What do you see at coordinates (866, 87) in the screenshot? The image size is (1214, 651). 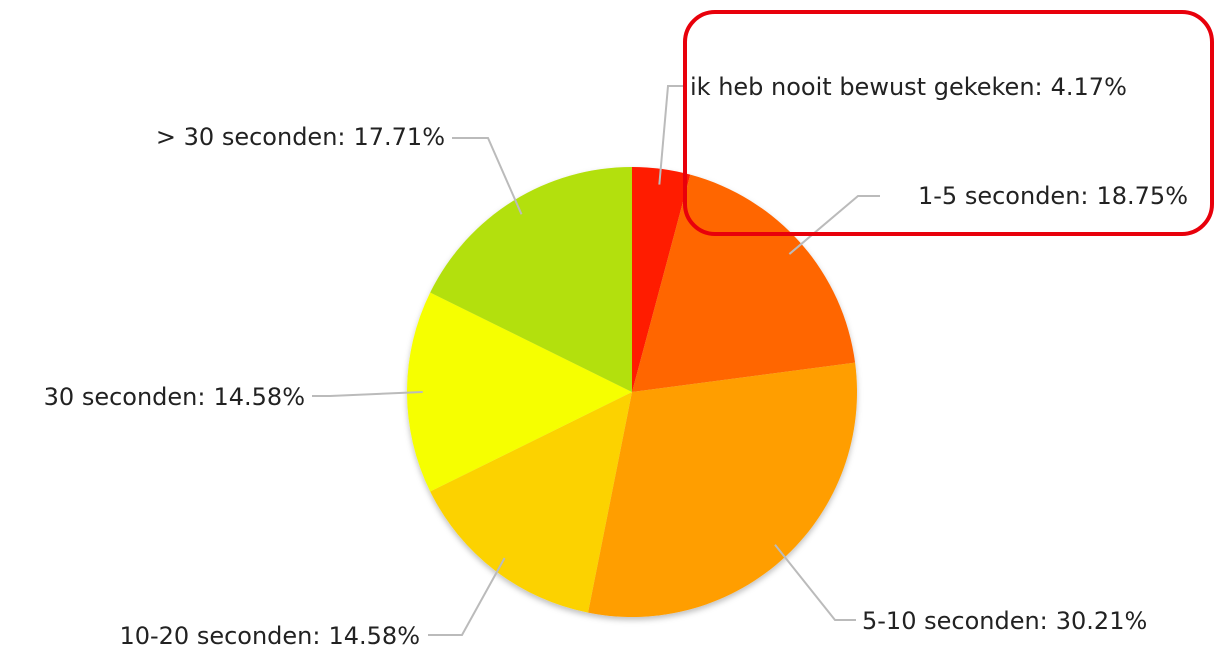 I see `slice-name: ik heb nooit bewust gekeken:` at bounding box center [866, 87].